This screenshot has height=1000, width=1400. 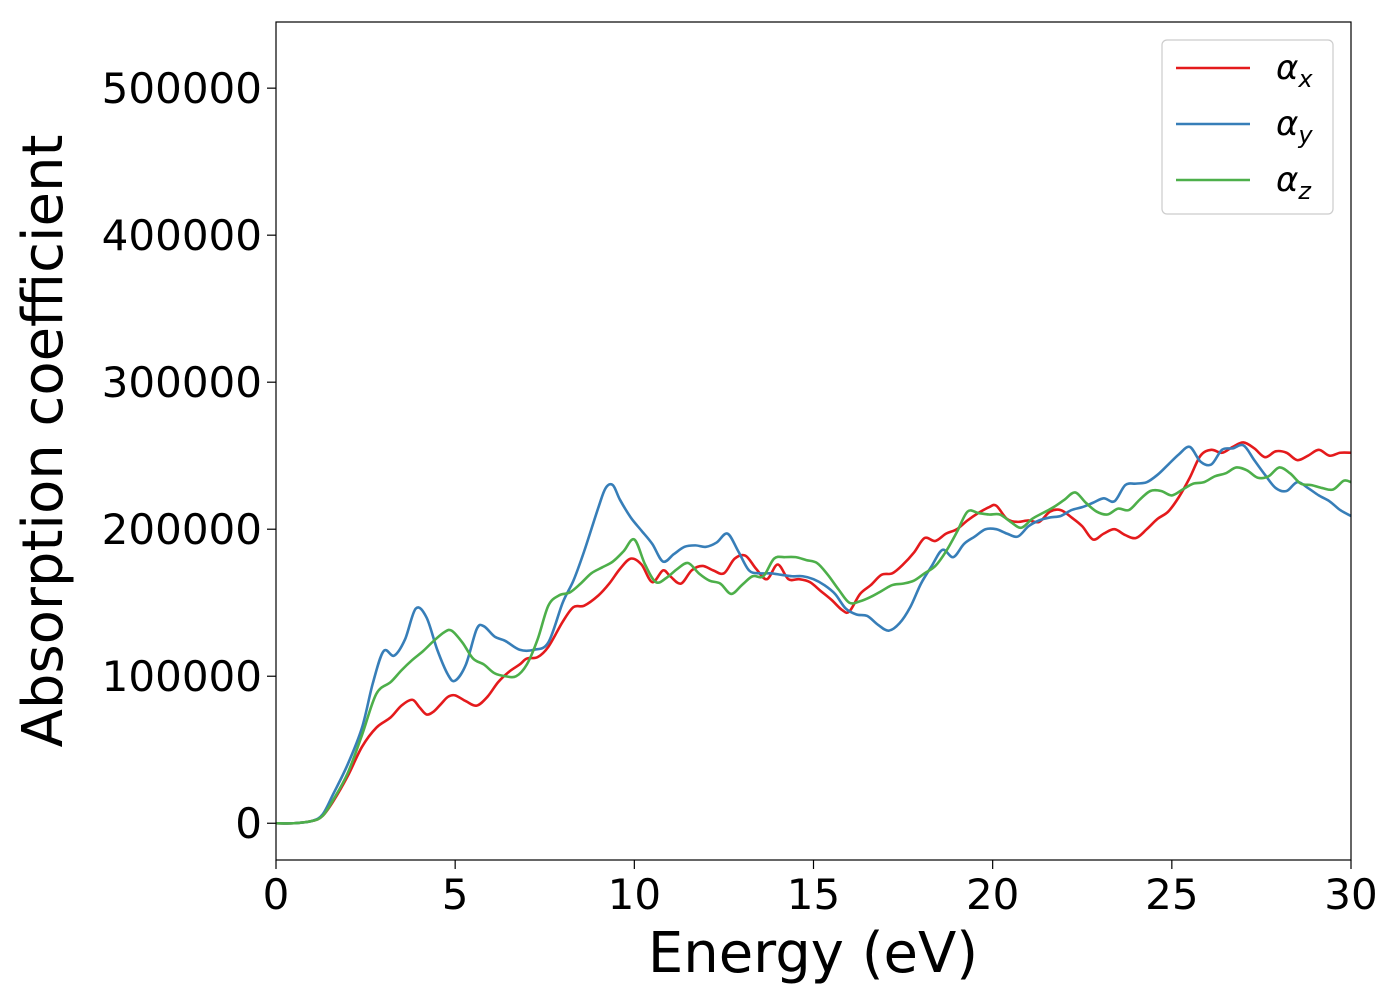 I want to click on y-tick-label: 500000, so click(x=182, y=88).